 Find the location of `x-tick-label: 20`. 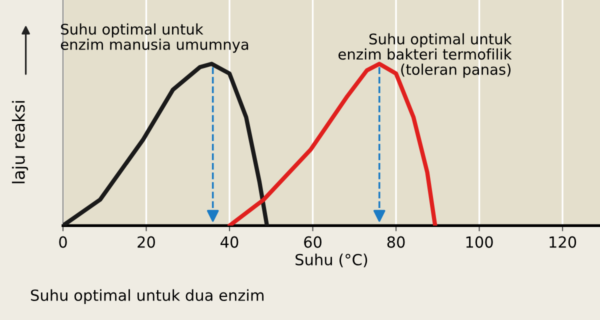

x-tick-label: 20 is located at coordinates (146, 242).